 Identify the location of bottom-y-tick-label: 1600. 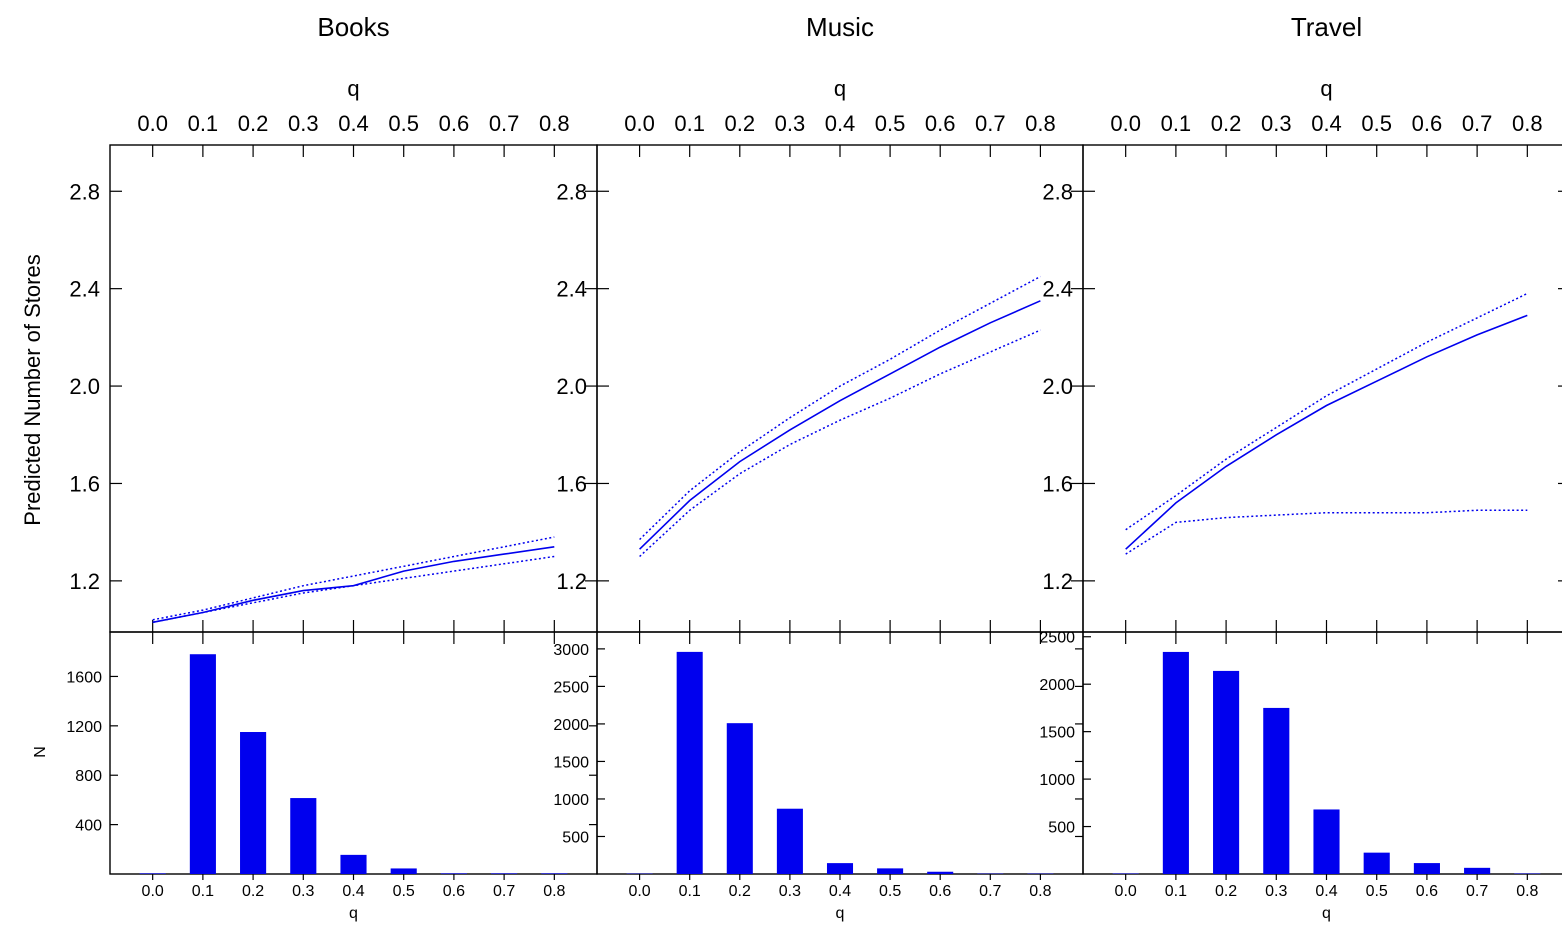
(84, 677).